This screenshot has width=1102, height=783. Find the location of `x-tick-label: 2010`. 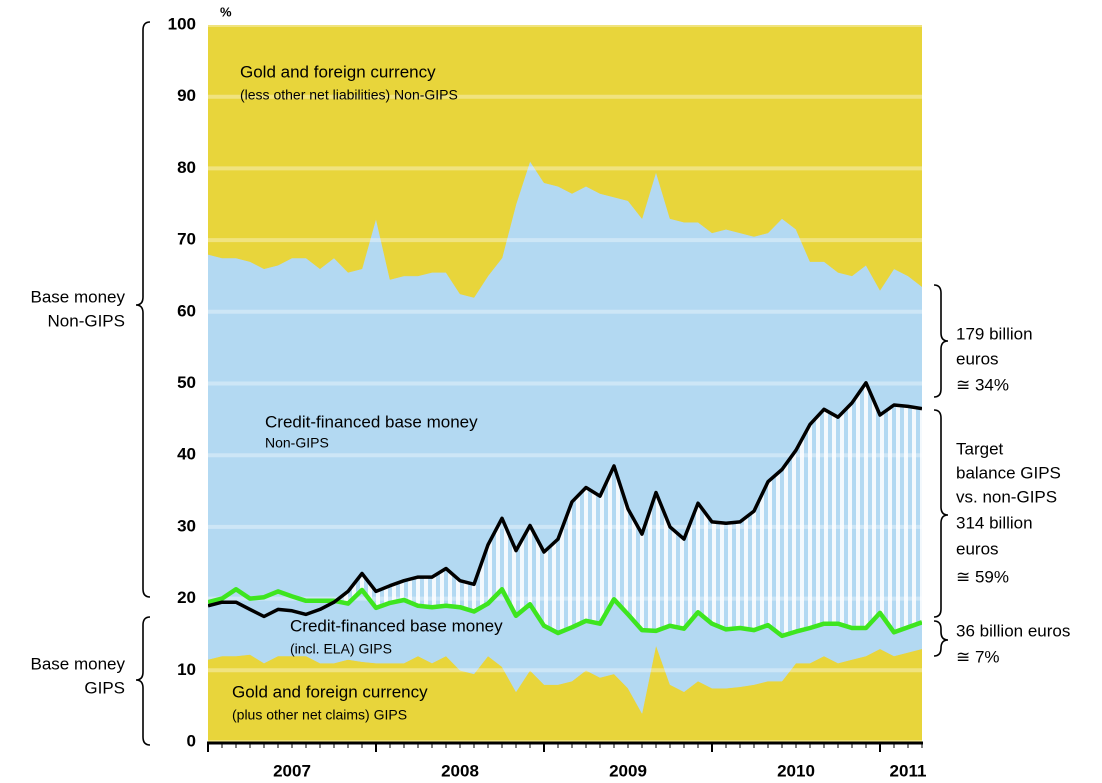

x-tick-label: 2010 is located at coordinates (796, 770).